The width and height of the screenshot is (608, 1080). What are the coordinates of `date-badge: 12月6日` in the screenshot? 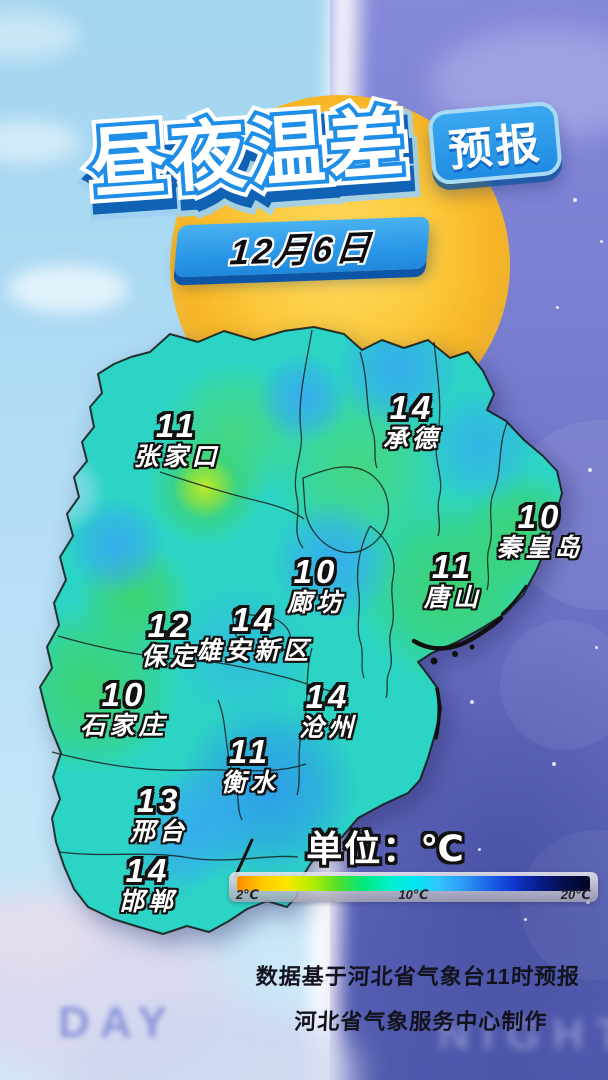 It's located at (302, 247).